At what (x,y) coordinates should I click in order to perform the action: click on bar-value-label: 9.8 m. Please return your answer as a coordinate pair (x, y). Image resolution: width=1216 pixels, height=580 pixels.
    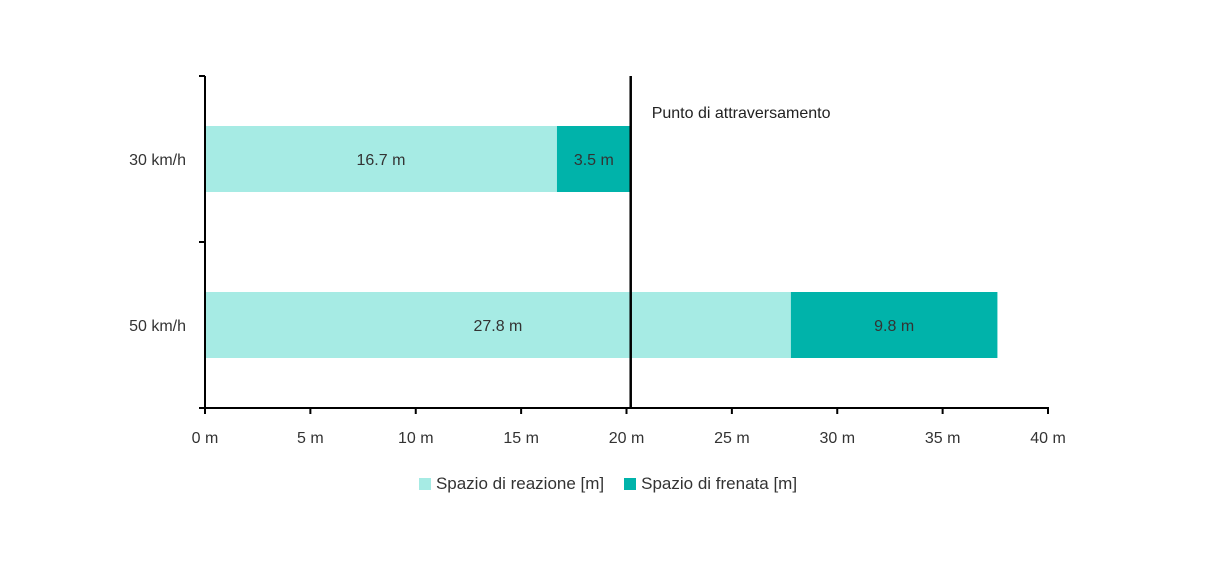
    Looking at the image, I should click on (894, 326).